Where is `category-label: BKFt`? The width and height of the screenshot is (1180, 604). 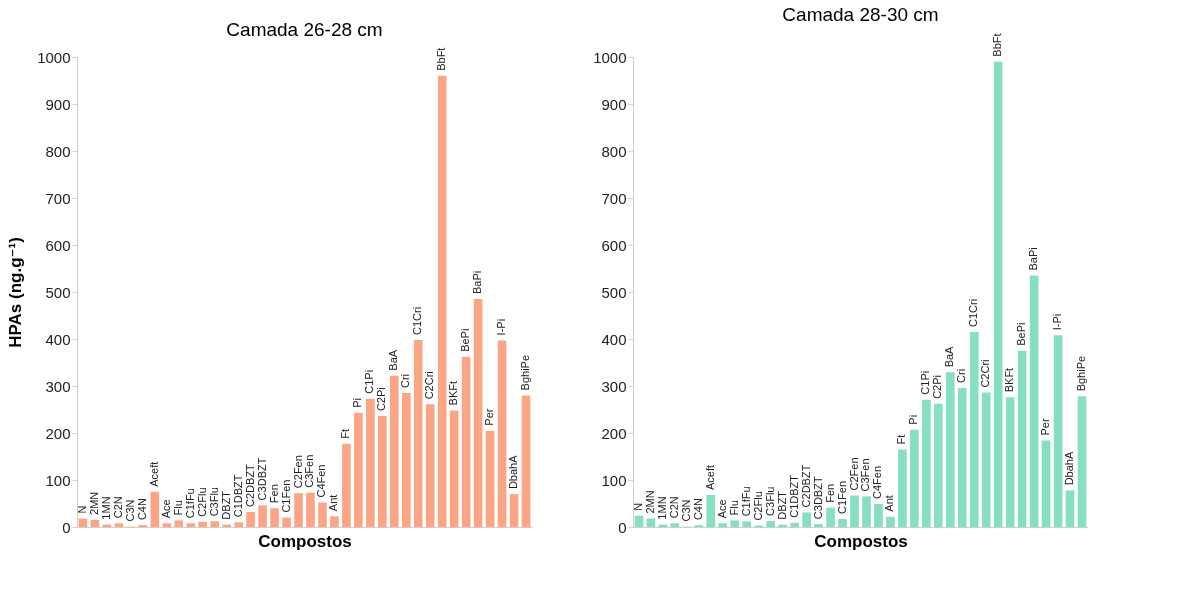 category-label: BKFt is located at coordinates (1009, 380).